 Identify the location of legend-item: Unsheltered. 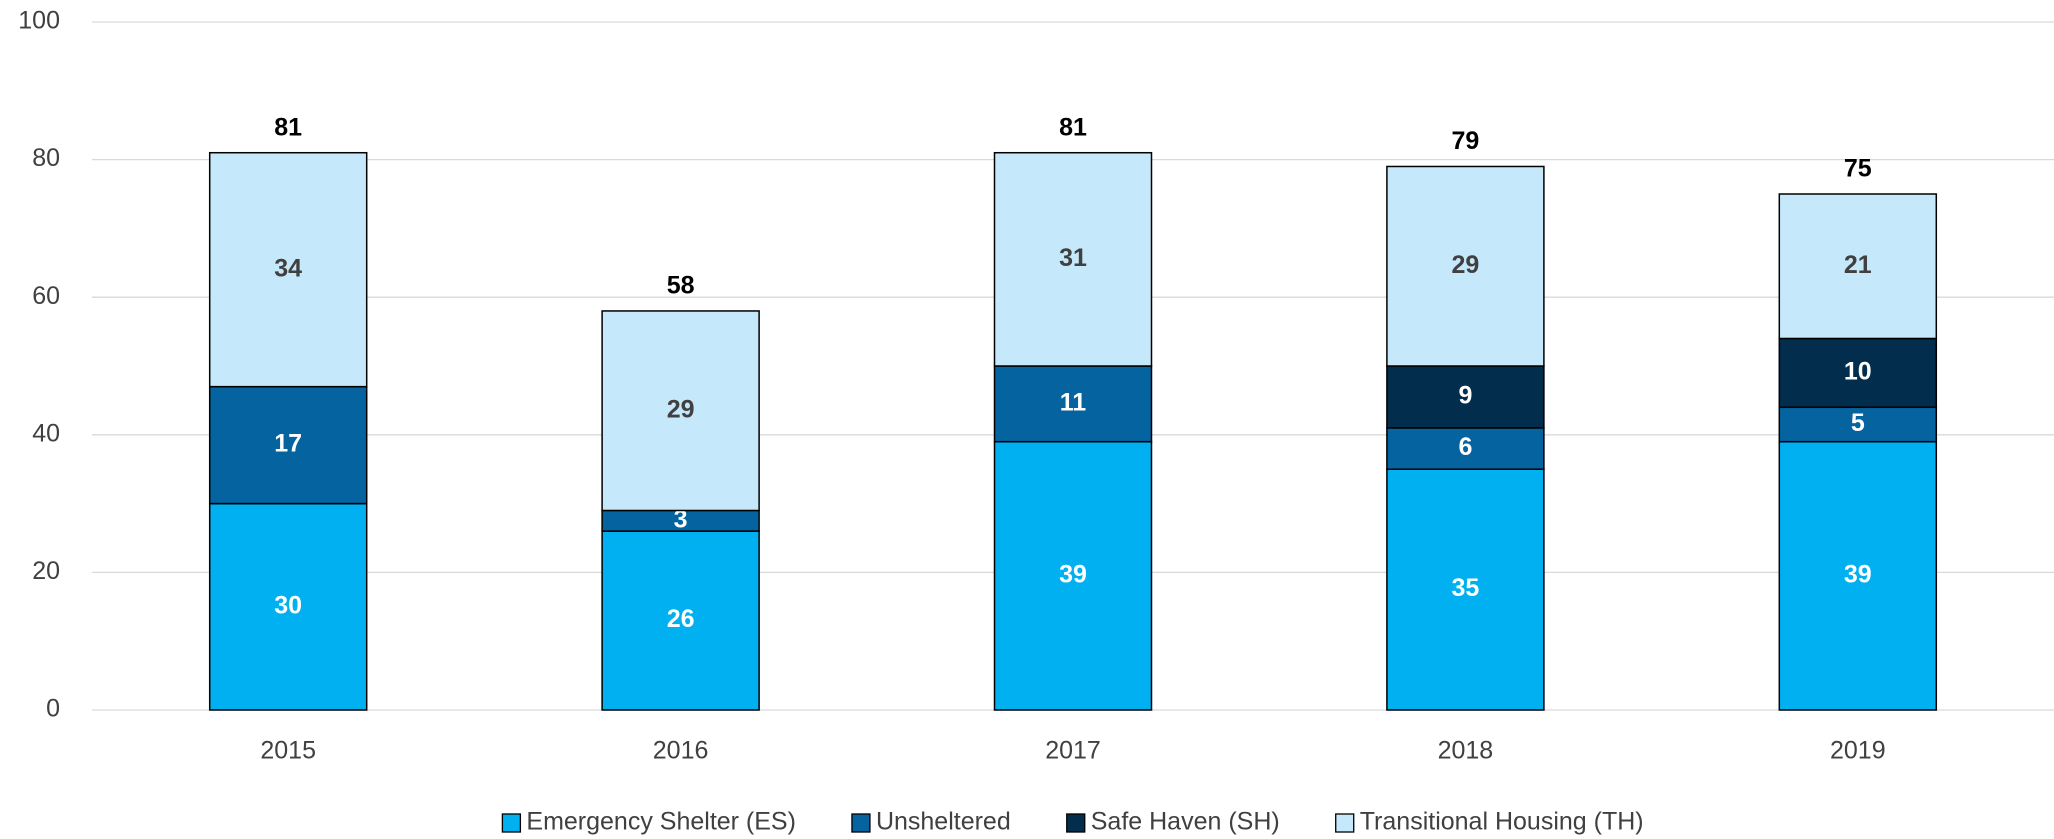
(931, 822).